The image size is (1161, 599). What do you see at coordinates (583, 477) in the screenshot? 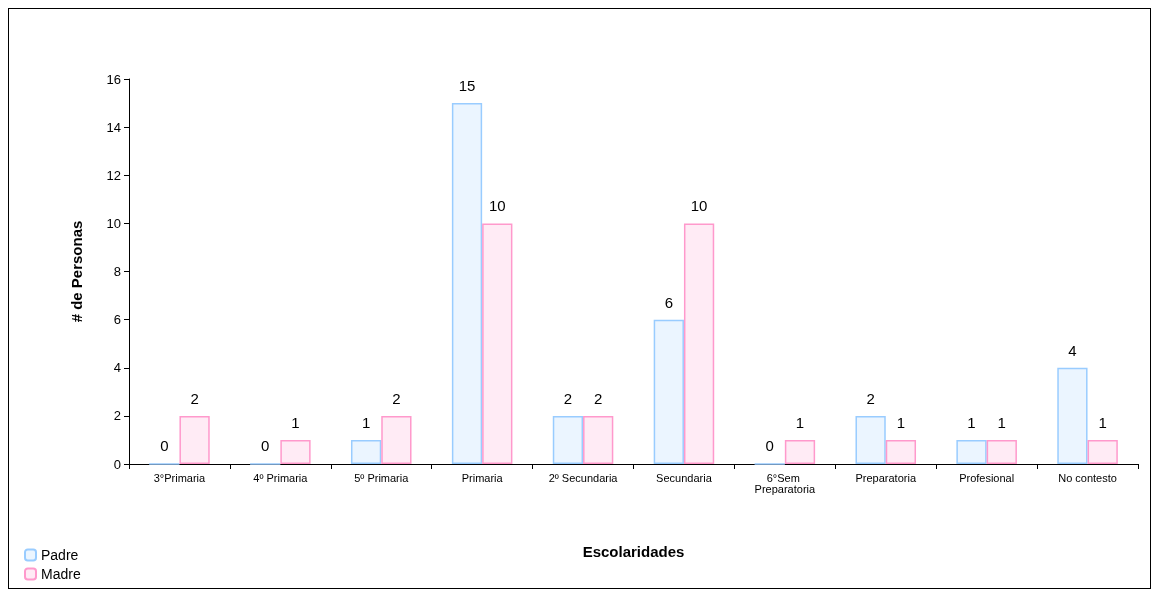
I see `x-tick-label: 2º Secundaria` at bounding box center [583, 477].